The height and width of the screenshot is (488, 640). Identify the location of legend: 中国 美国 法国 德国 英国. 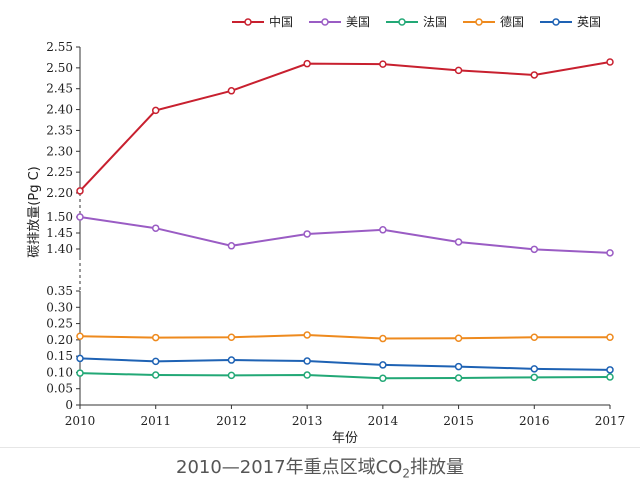
(416, 21).